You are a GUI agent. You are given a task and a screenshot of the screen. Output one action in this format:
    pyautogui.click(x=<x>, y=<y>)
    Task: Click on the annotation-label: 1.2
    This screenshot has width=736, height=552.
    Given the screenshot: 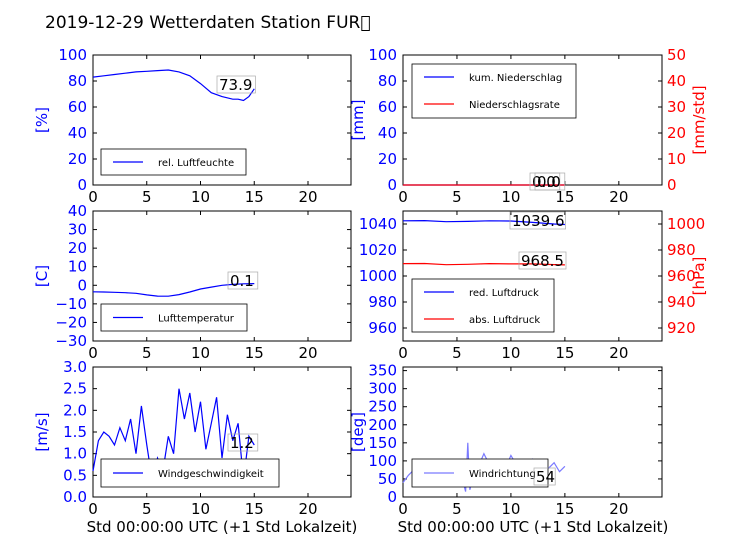 What is the action you would take?
    pyautogui.click(x=242, y=443)
    